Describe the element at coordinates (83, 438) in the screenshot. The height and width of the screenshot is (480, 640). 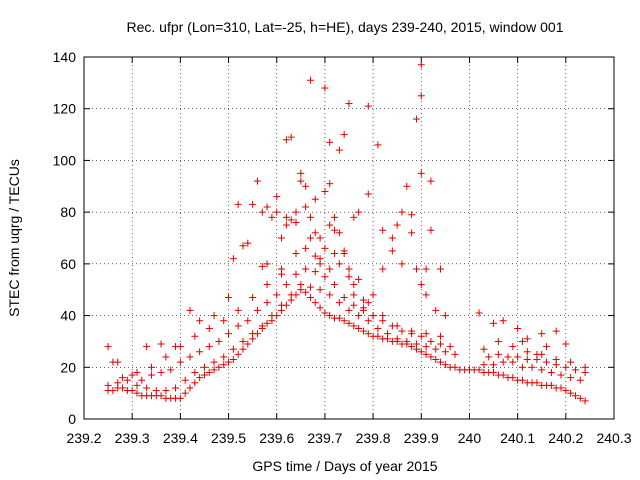
I see `x-tick-label: 239.2` at that location.